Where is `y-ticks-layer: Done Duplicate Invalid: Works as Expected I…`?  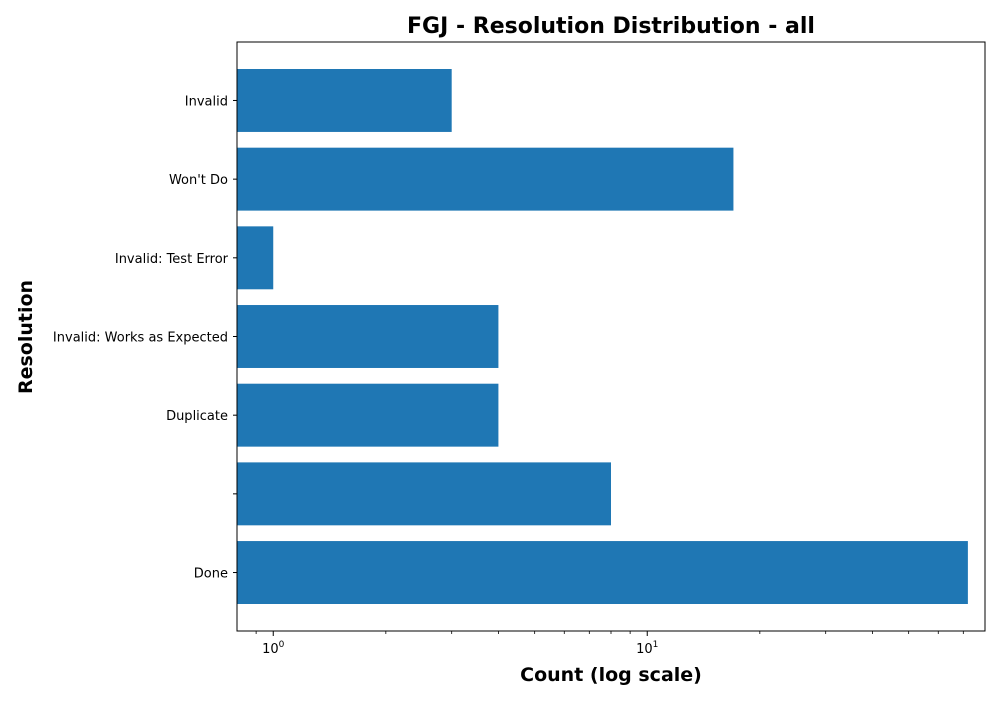 y-ticks-layer: Done Duplicate Invalid: Works as Expected I… is located at coordinates (145, 338).